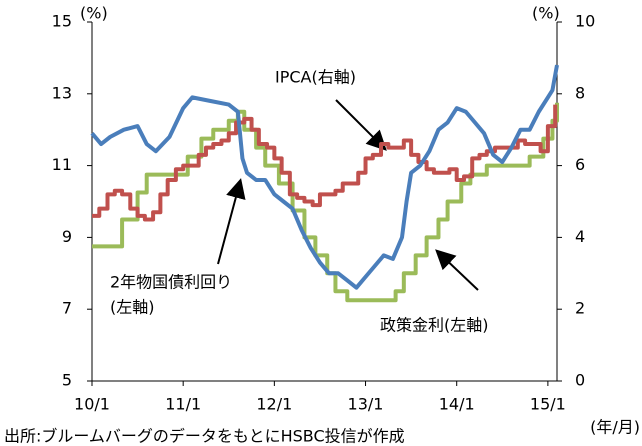 The height and width of the screenshot is (446, 642). Describe the element at coordinates (457, 404) in the screenshot. I see `x-tick-label: 14/1` at that location.